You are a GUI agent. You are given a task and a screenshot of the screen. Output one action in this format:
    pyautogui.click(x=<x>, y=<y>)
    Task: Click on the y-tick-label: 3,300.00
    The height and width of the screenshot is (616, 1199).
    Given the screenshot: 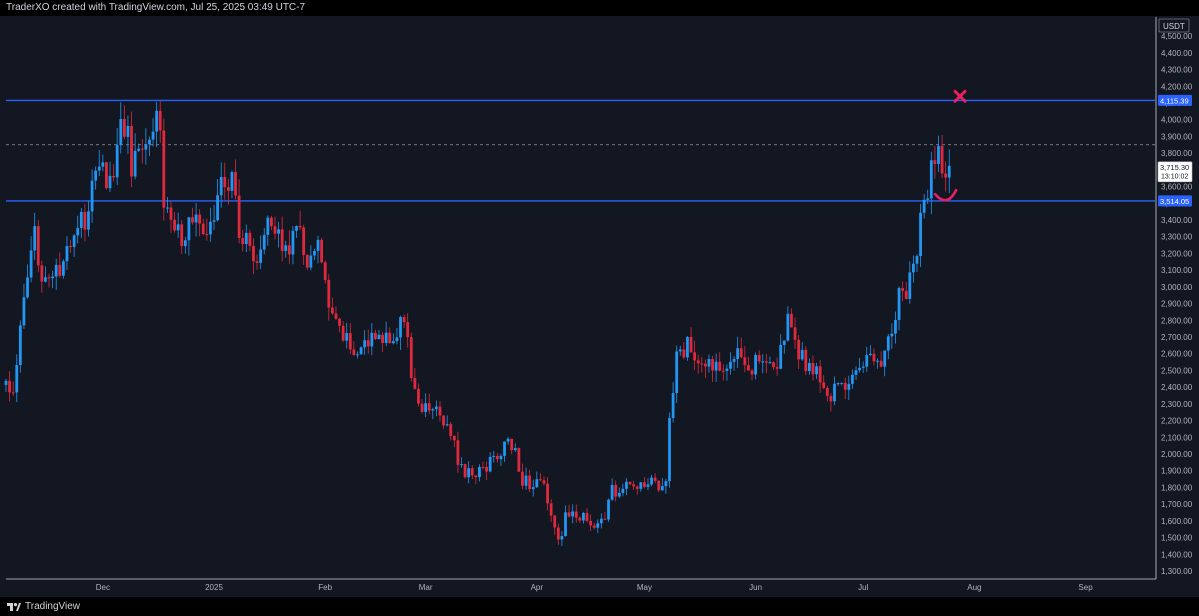 What is the action you would take?
    pyautogui.click(x=1177, y=237)
    